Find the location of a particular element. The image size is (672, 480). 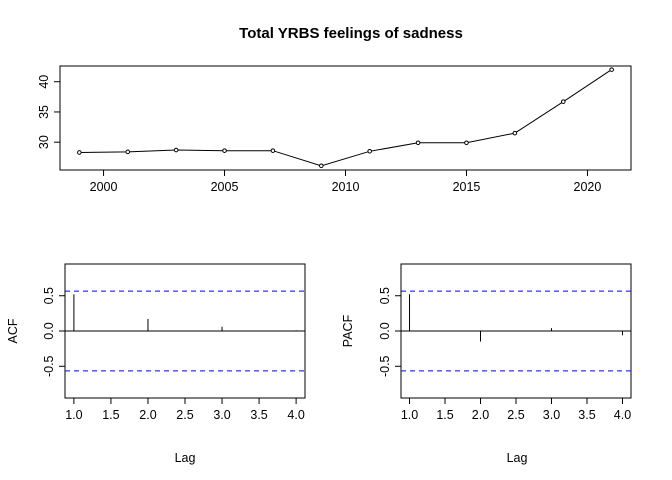

acf-x-tick-label: 2.5 is located at coordinates (184, 415).